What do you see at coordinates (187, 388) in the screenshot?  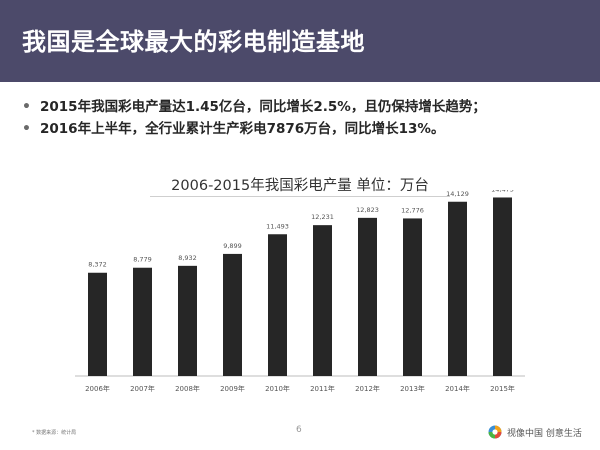 I see `x-tick-label: 2008年` at bounding box center [187, 388].